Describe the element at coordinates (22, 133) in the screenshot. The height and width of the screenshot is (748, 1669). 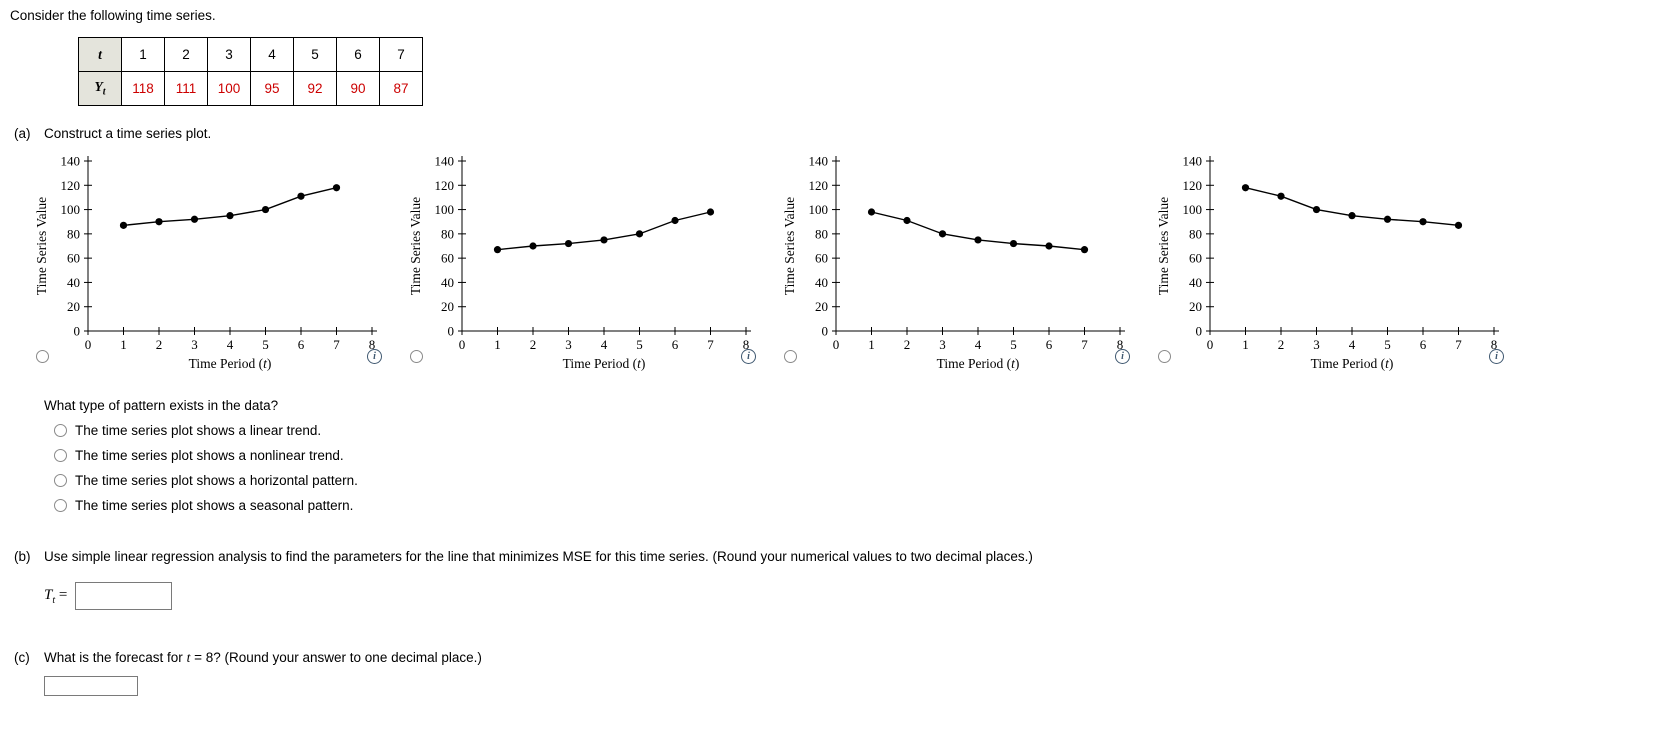
I see `part-a-label: (a)` at that location.